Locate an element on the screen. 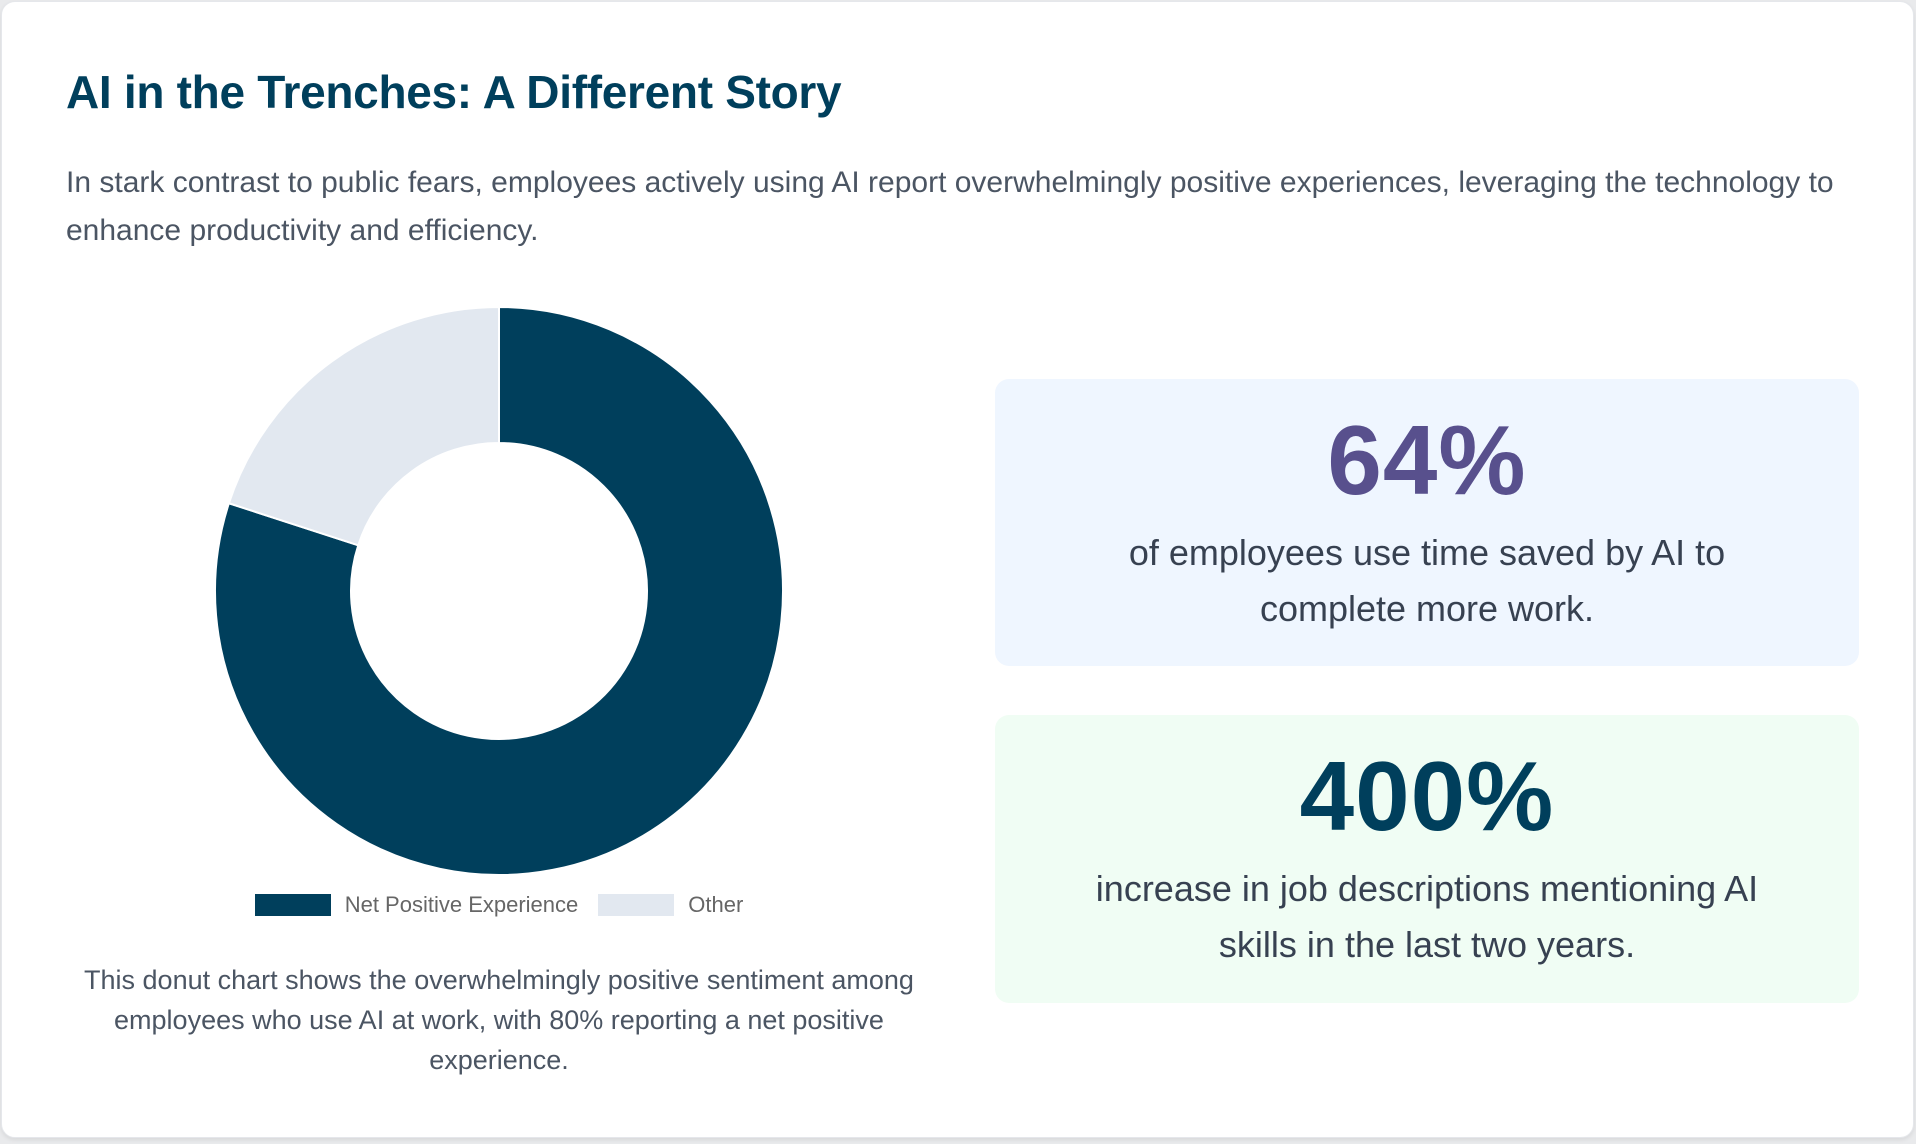  stat-value: 64% is located at coordinates (1427, 460).